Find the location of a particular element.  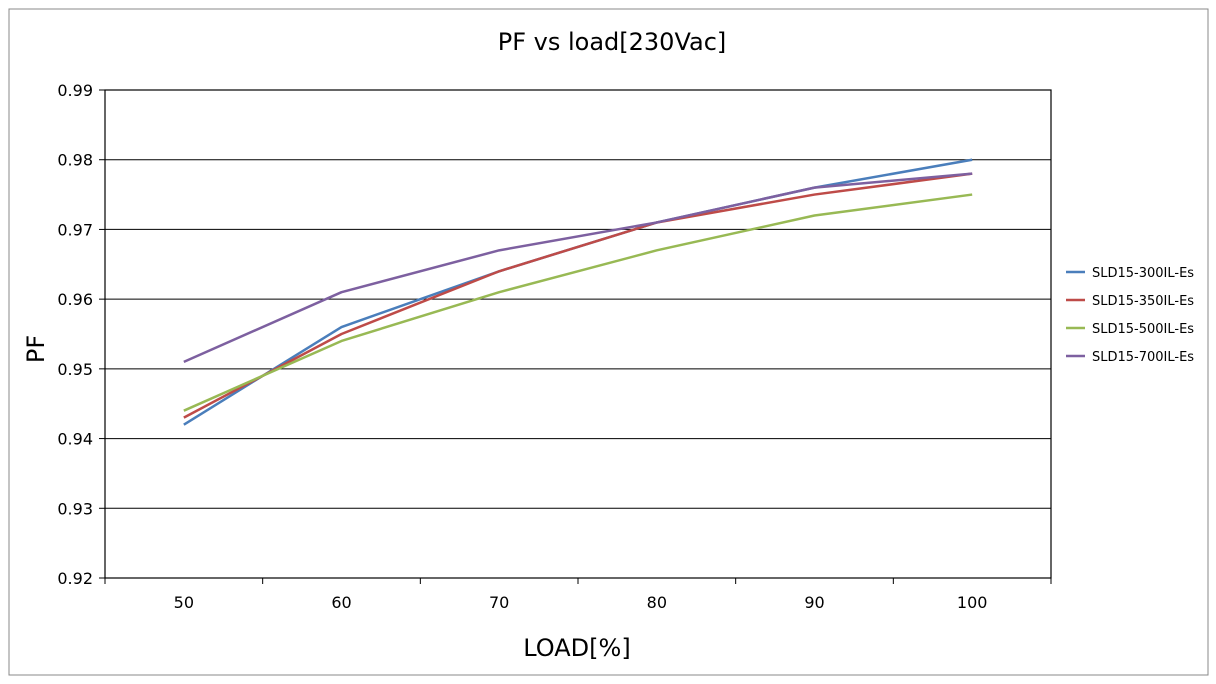

legend-label: SLD15-350IL-Es is located at coordinates (1143, 301).